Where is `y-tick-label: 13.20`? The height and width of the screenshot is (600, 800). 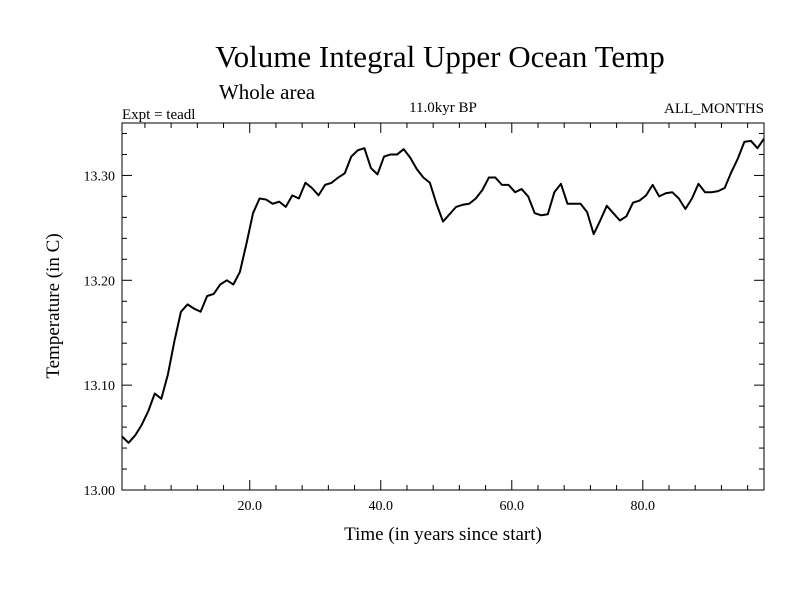 y-tick-label: 13.20 is located at coordinates (100, 281).